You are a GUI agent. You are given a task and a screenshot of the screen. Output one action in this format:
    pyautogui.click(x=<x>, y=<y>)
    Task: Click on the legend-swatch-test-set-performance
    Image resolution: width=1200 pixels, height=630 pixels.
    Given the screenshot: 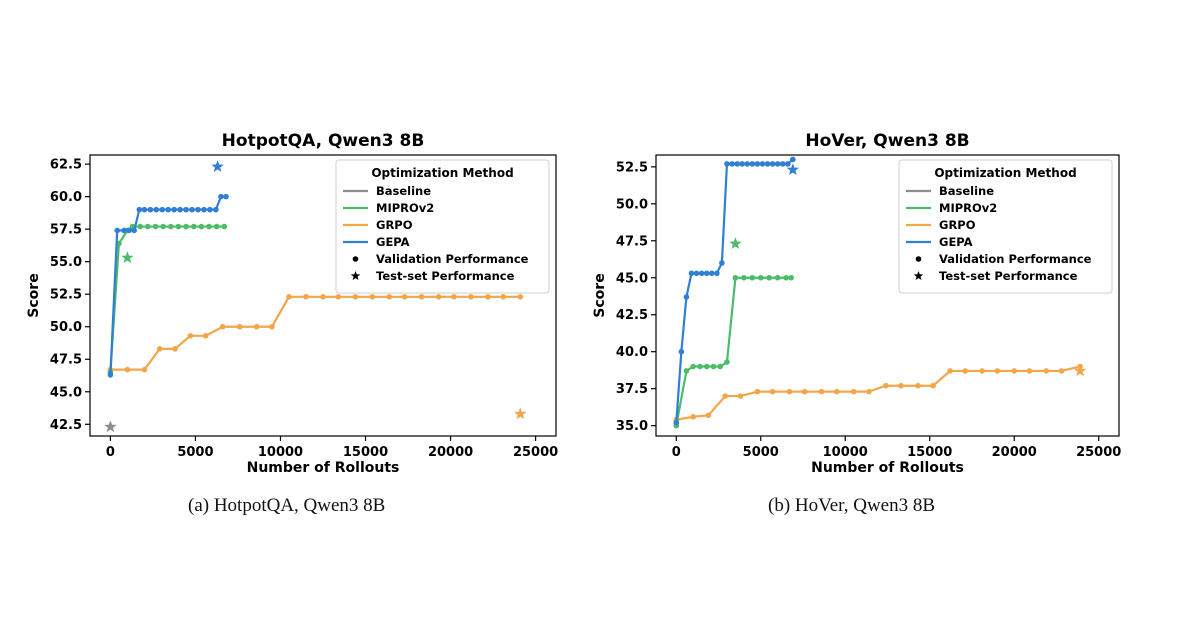 What is the action you would take?
    pyautogui.click(x=355, y=276)
    